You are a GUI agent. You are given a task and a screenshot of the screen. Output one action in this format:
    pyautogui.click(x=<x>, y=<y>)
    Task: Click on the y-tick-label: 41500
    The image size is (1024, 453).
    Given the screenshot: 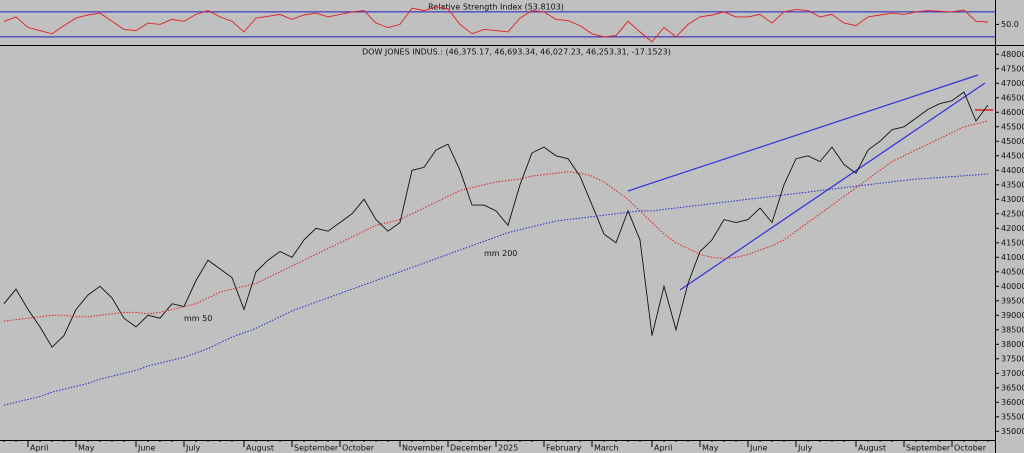 What is the action you would take?
    pyautogui.click(x=1012, y=242)
    